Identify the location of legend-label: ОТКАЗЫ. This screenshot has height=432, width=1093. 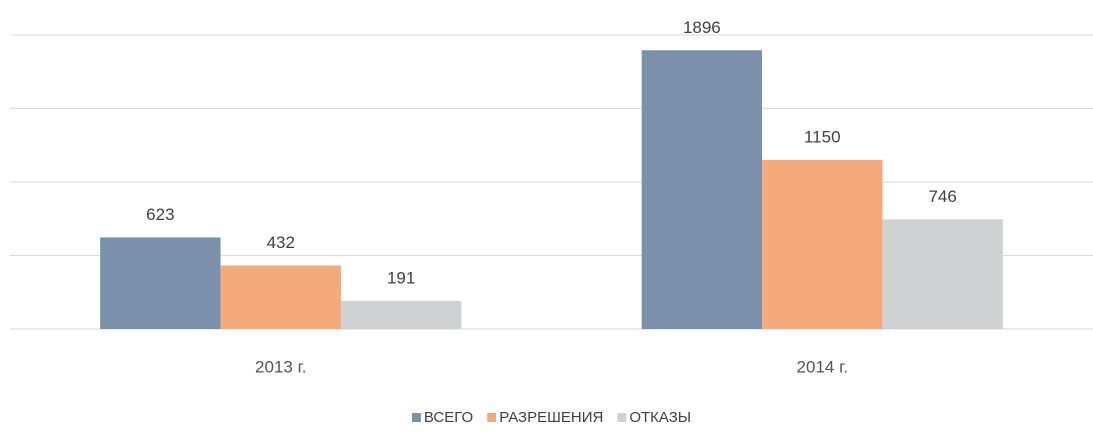
(660, 417).